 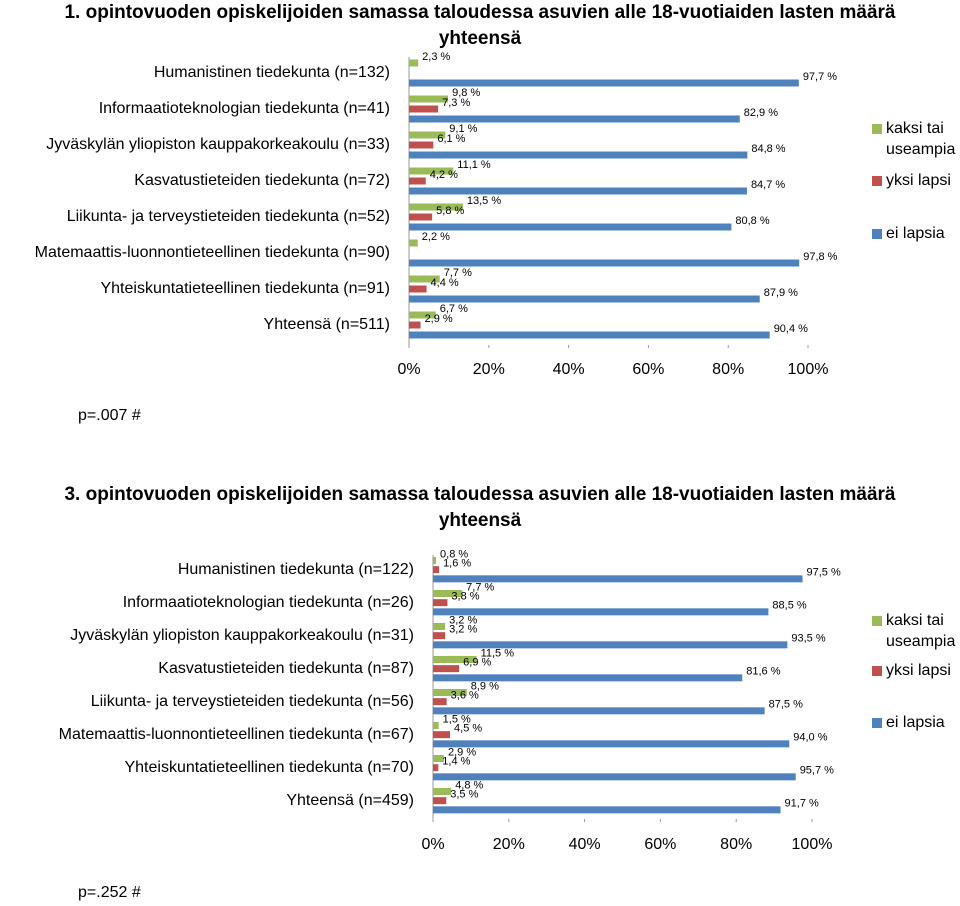 What do you see at coordinates (465, 696) in the screenshot?
I see `value-label: 3,6 %` at bounding box center [465, 696].